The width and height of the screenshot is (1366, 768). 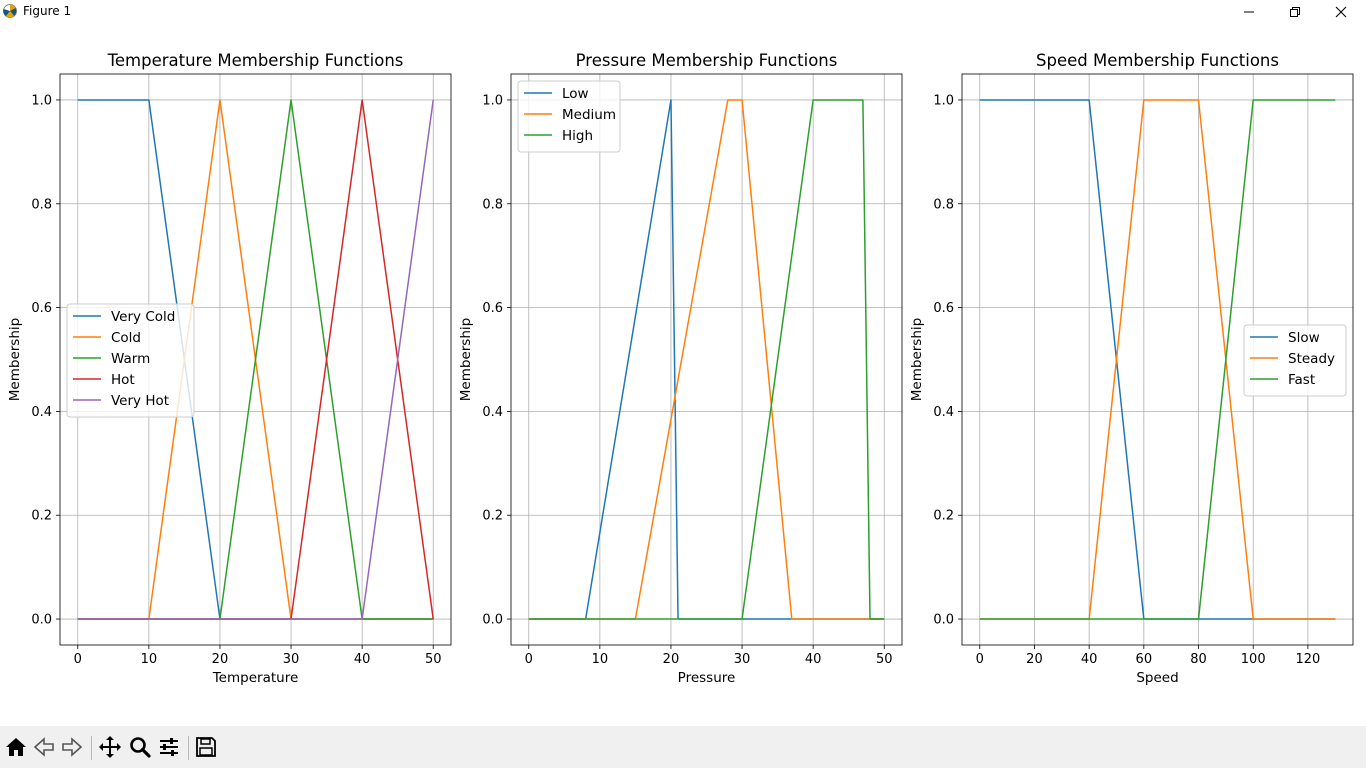 What do you see at coordinates (575, 94) in the screenshot?
I see `legend-entry: Low` at bounding box center [575, 94].